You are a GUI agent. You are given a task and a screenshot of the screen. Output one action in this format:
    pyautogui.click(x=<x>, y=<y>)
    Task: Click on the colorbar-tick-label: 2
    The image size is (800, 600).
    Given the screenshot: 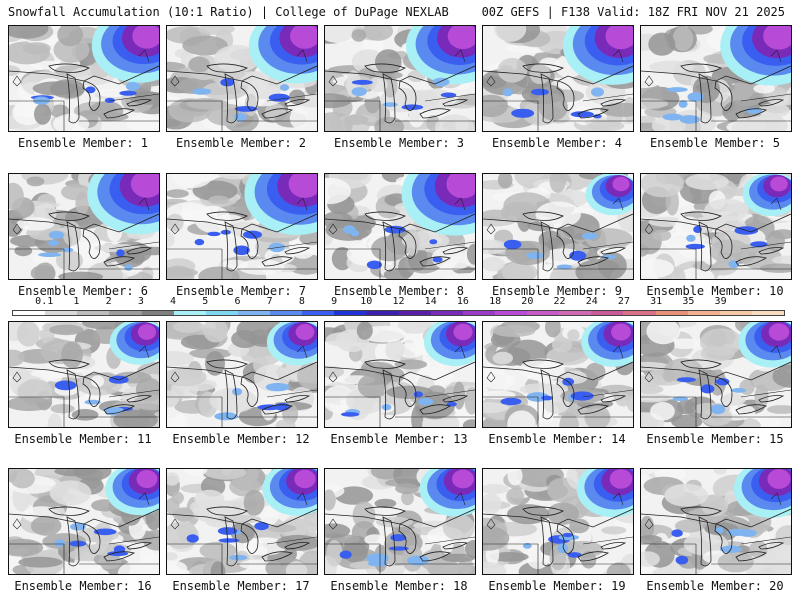 What is the action you would take?
    pyautogui.click(x=108, y=301)
    